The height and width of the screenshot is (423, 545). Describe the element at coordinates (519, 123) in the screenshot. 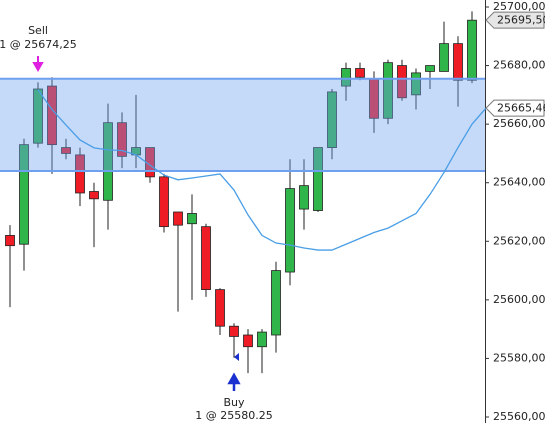

I see `y-tick-label: 25660,00` at that location.